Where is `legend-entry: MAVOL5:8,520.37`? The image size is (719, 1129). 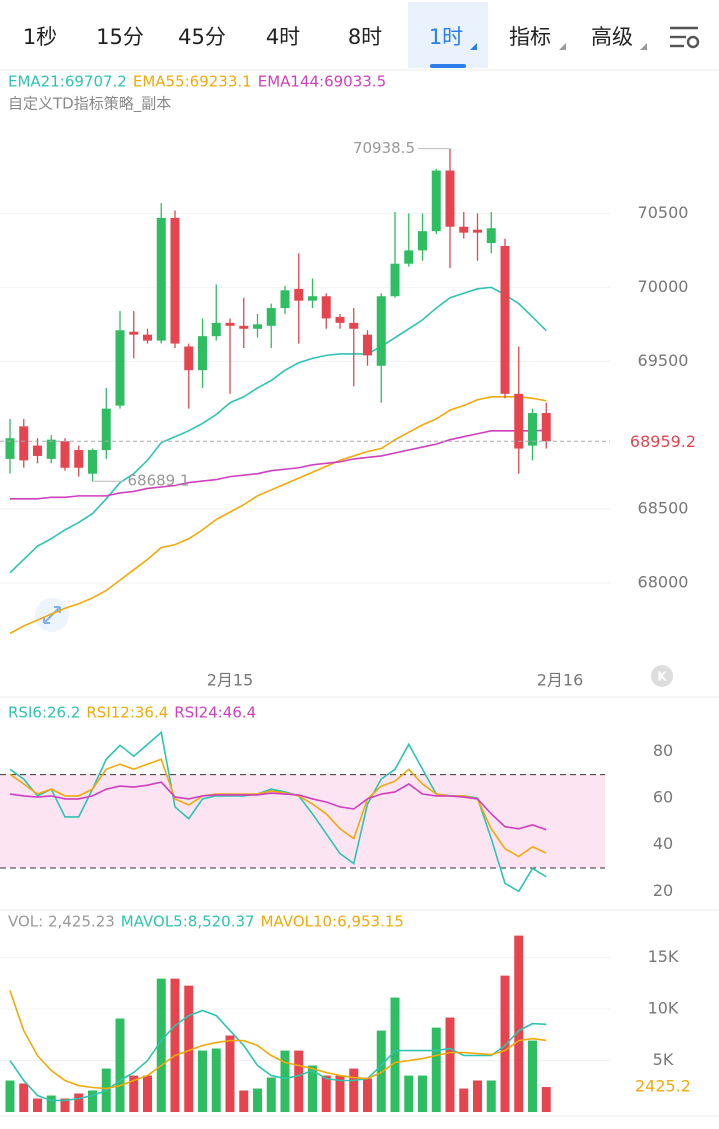
legend-entry: MAVOL5:8,520.37 is located at coordinates (188, 922).